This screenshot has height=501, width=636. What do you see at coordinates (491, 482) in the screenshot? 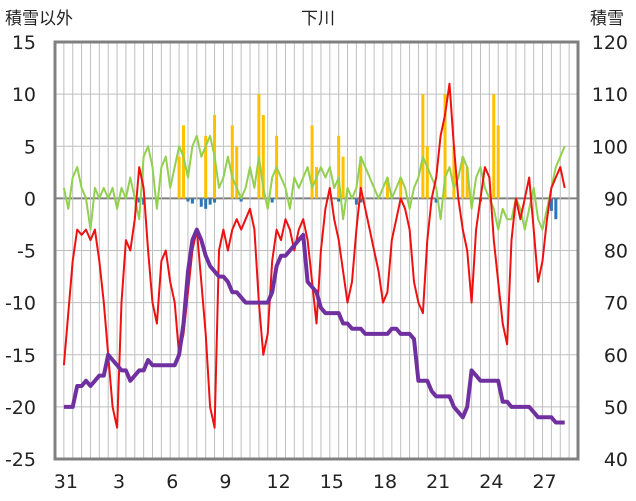
I see `x-tick-label: 24` at bounding box center [491, 482].